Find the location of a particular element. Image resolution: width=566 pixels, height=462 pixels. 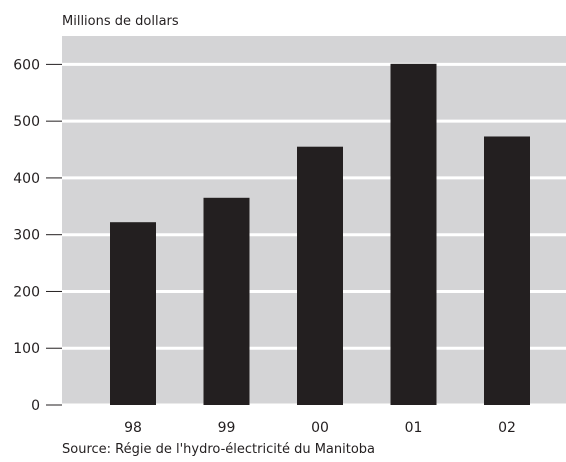

x-tick-label: 02 is located at coordinates (507, 428).